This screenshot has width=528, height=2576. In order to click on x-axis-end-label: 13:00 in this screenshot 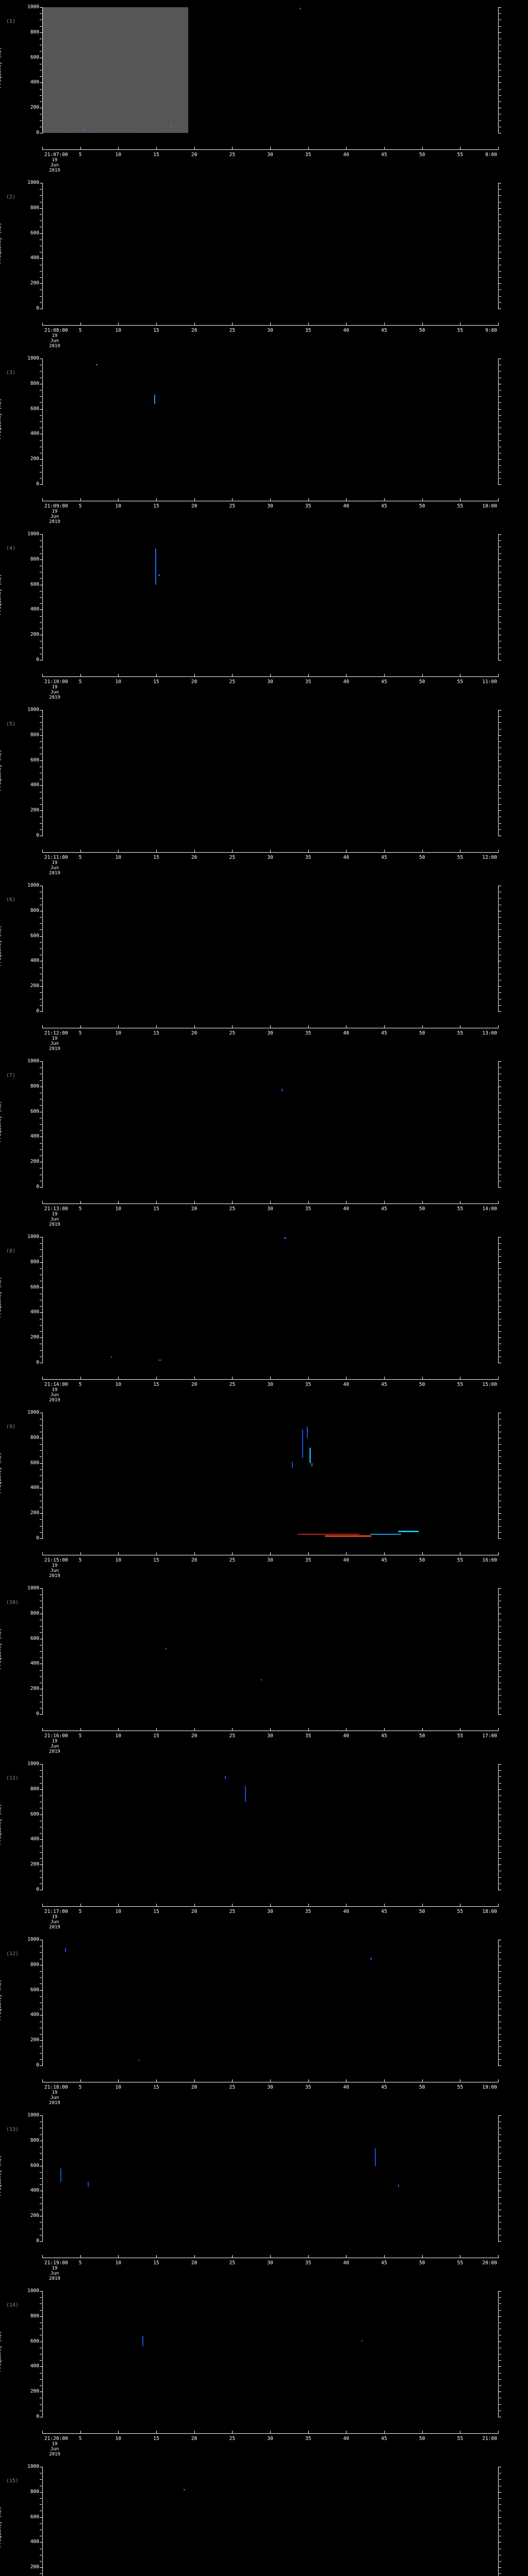, I will do `click(489, 1033)`.